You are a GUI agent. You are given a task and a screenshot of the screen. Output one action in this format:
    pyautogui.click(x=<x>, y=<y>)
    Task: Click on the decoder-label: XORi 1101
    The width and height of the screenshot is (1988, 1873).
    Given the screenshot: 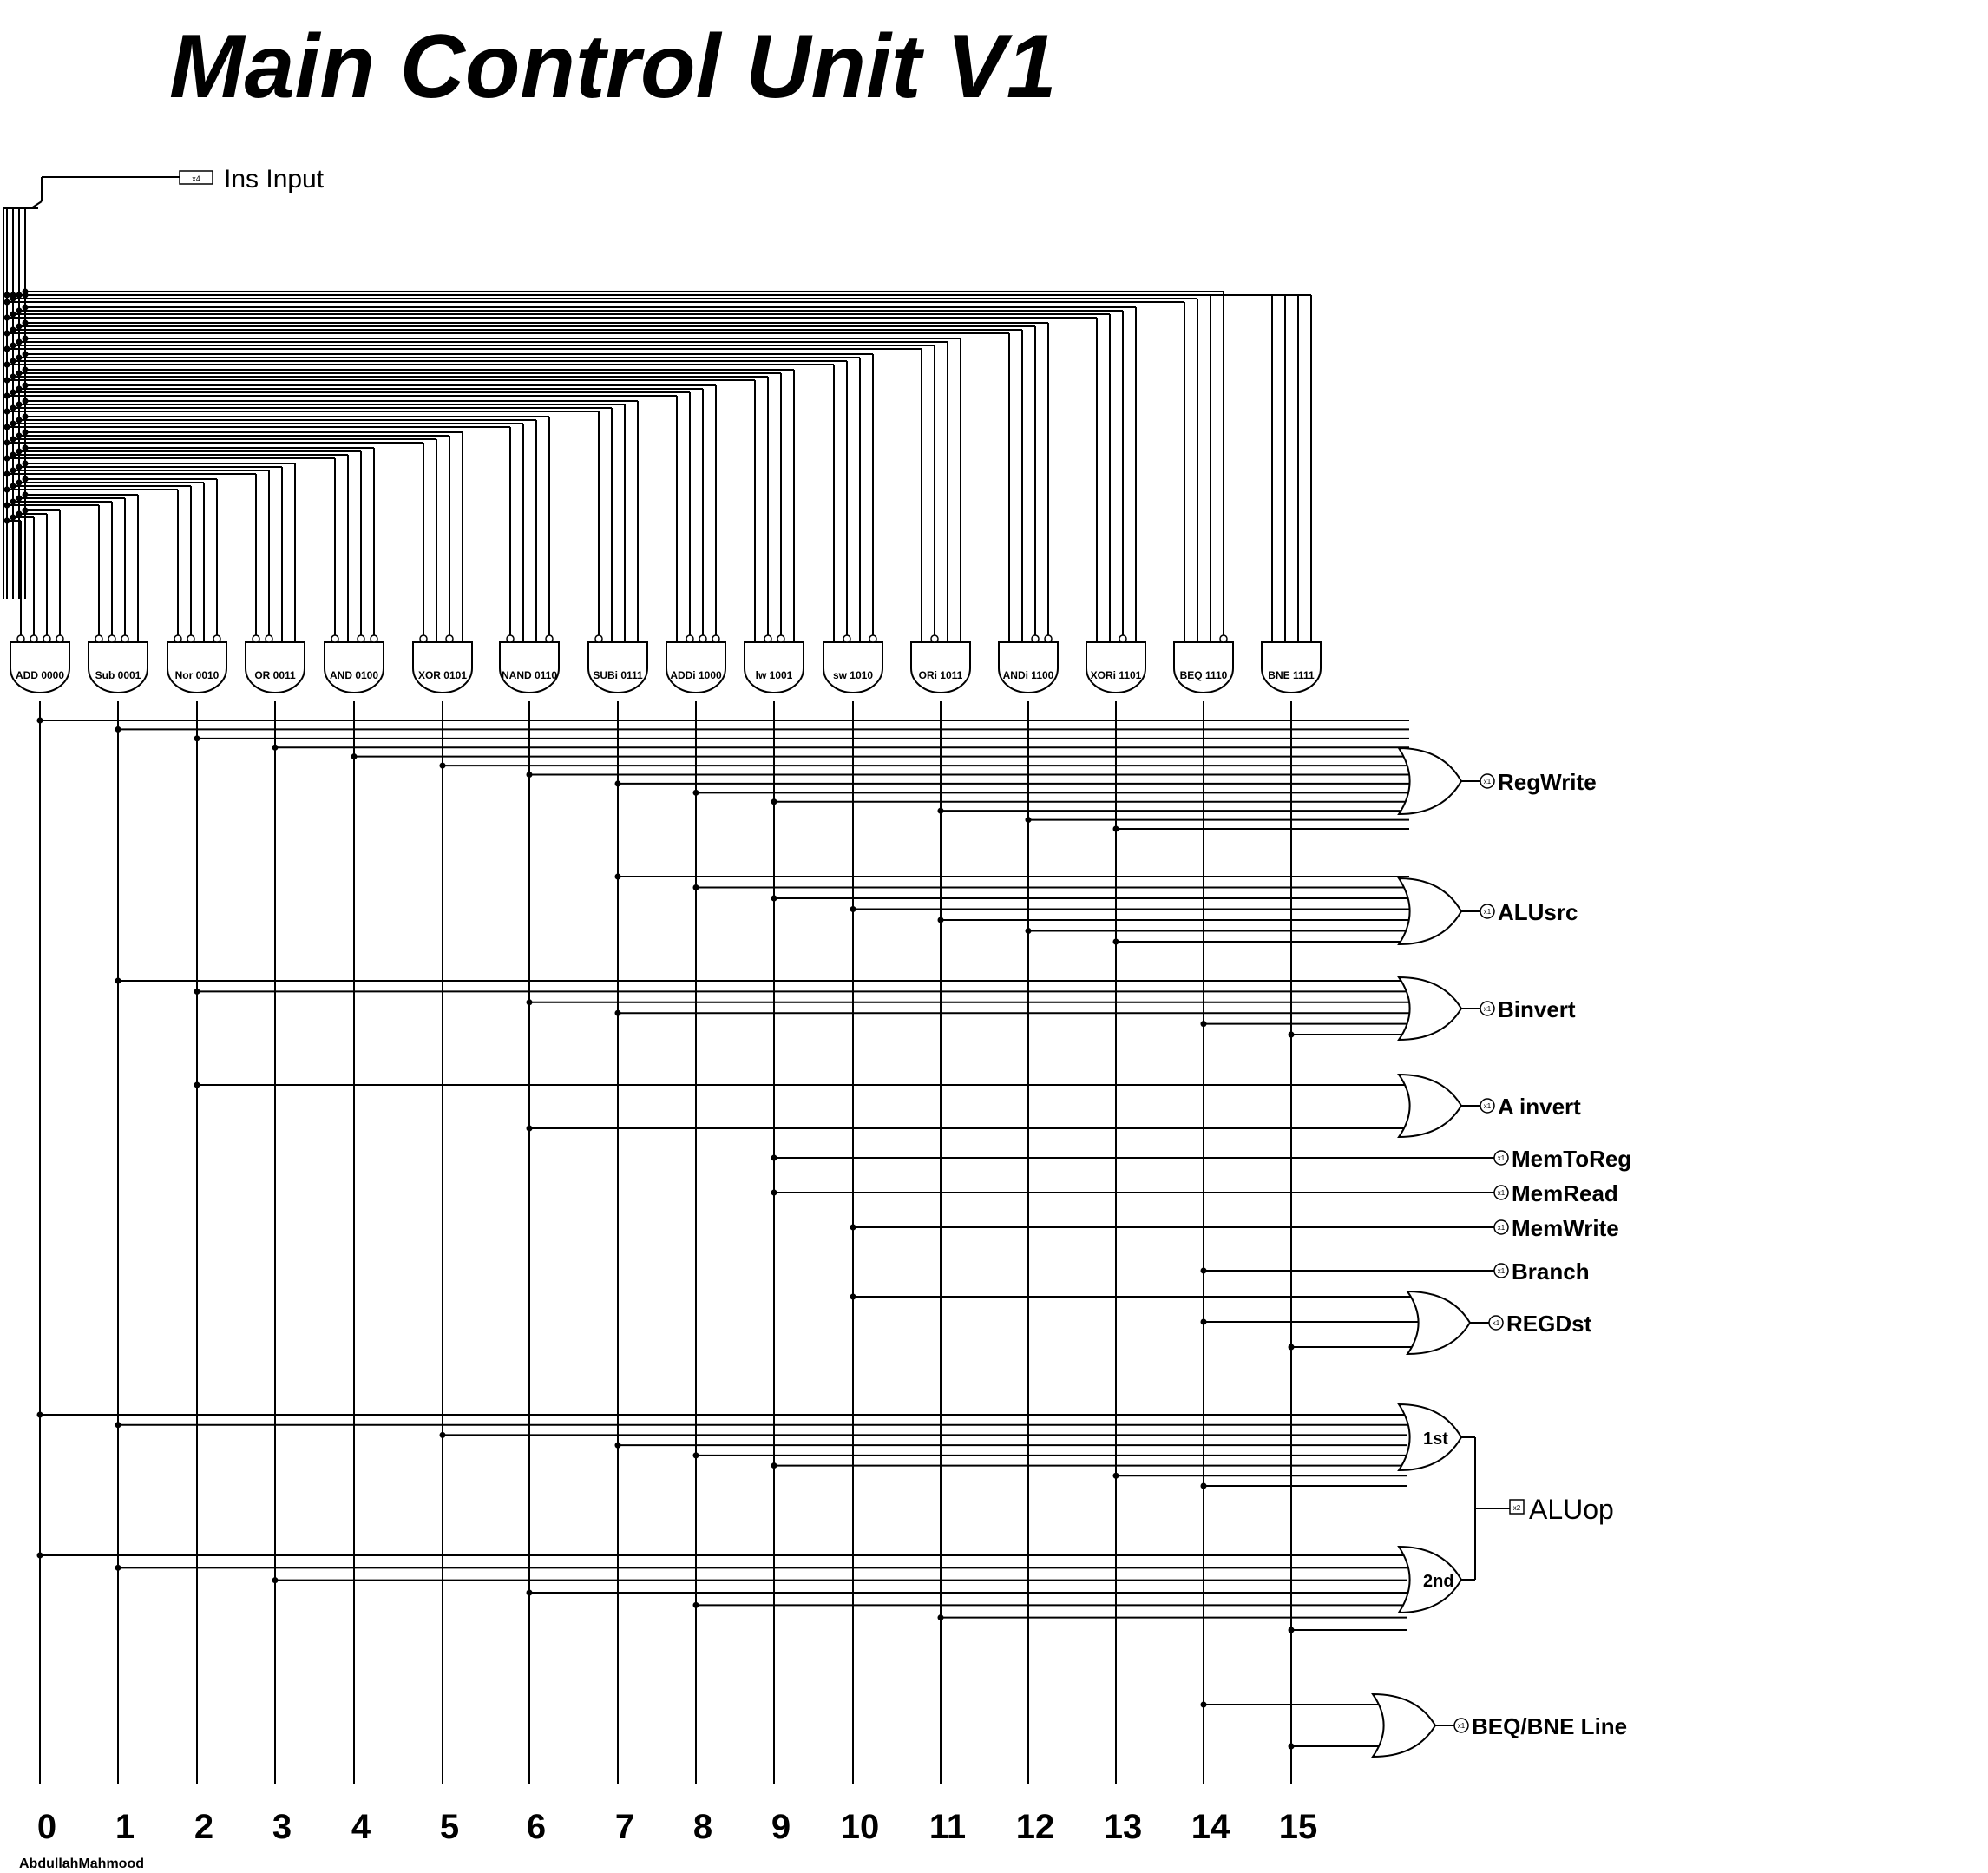 What is the action you would take?
    pyautogui.click(x=1116, y=675)
    